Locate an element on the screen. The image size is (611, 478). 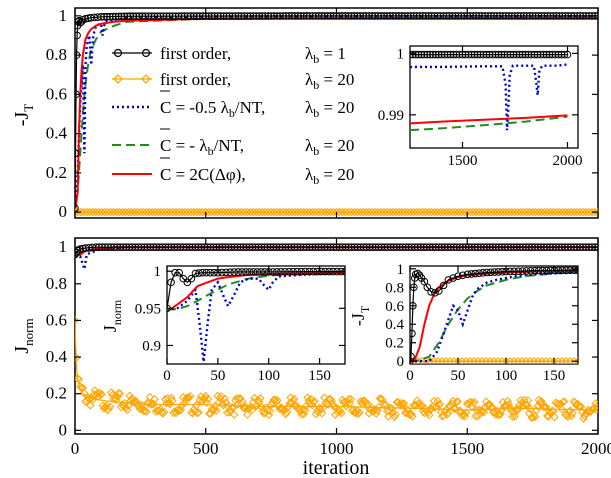
x-tick-label: 100 is located at coordinates (268, 376).